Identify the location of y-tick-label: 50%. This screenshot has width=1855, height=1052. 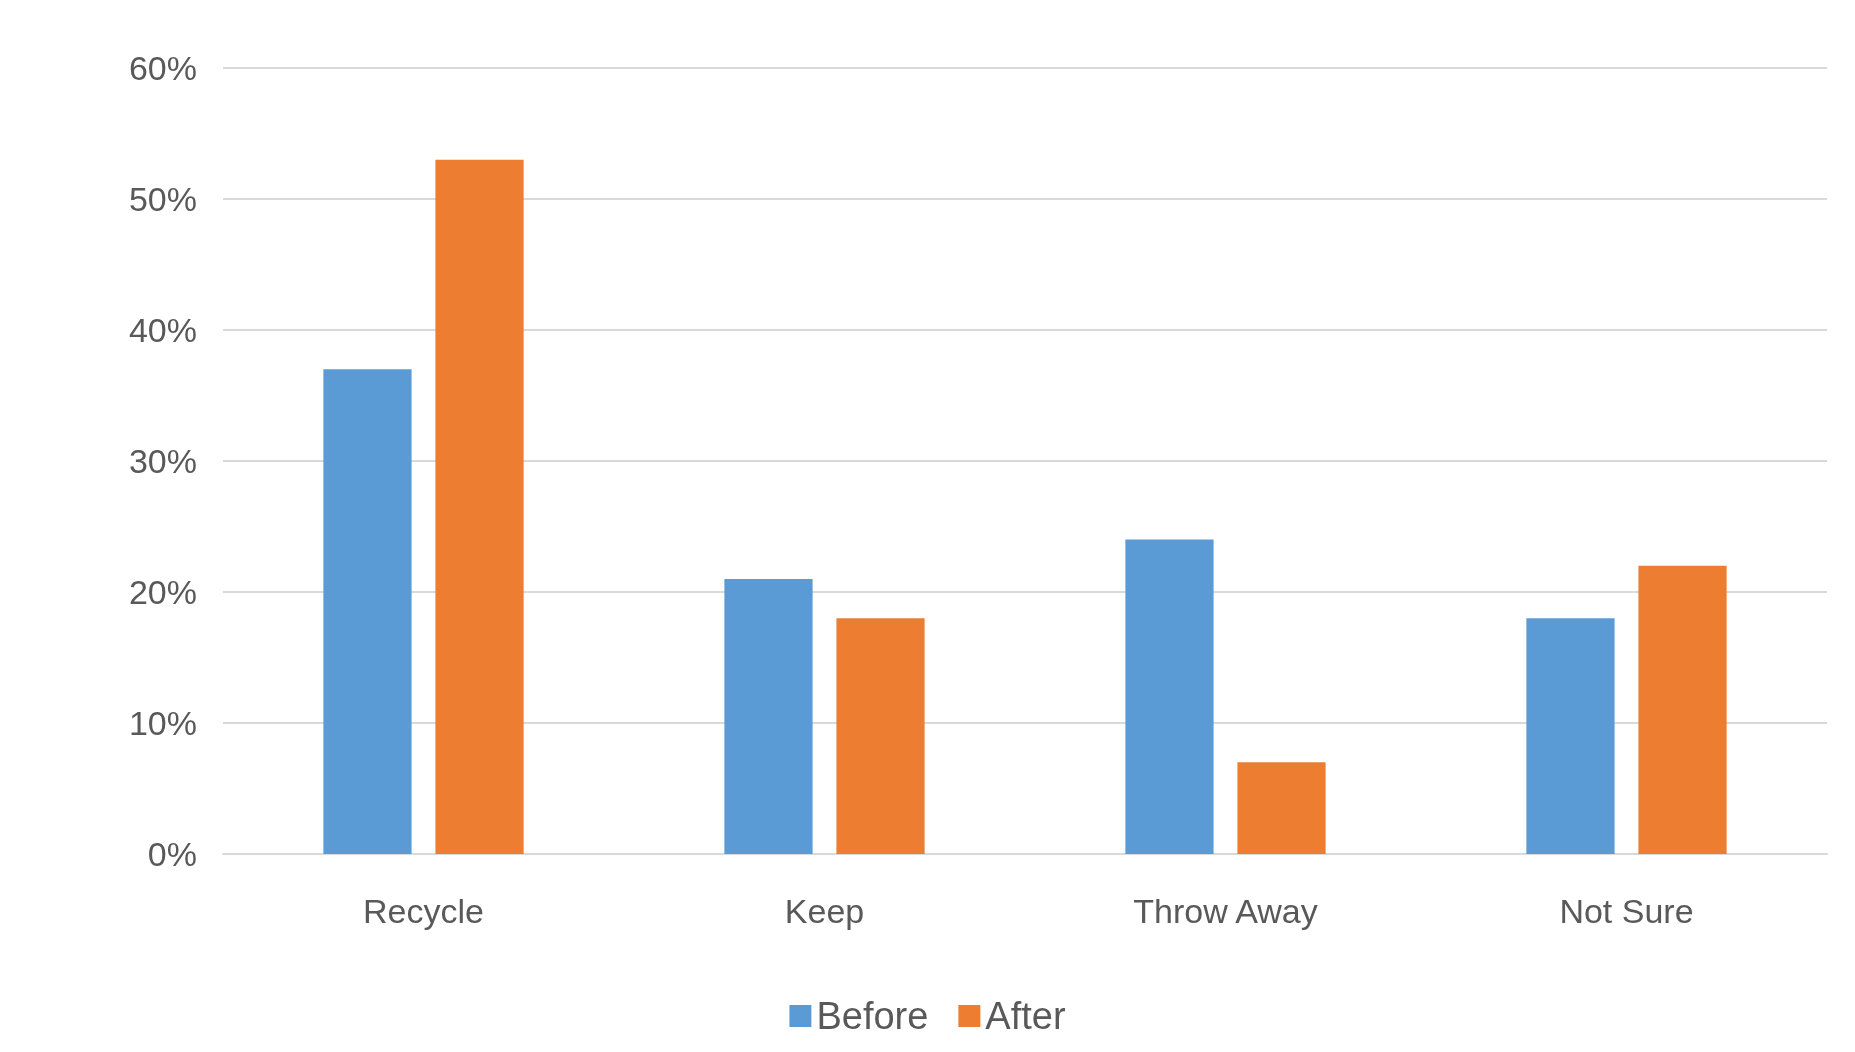
(162, 199).